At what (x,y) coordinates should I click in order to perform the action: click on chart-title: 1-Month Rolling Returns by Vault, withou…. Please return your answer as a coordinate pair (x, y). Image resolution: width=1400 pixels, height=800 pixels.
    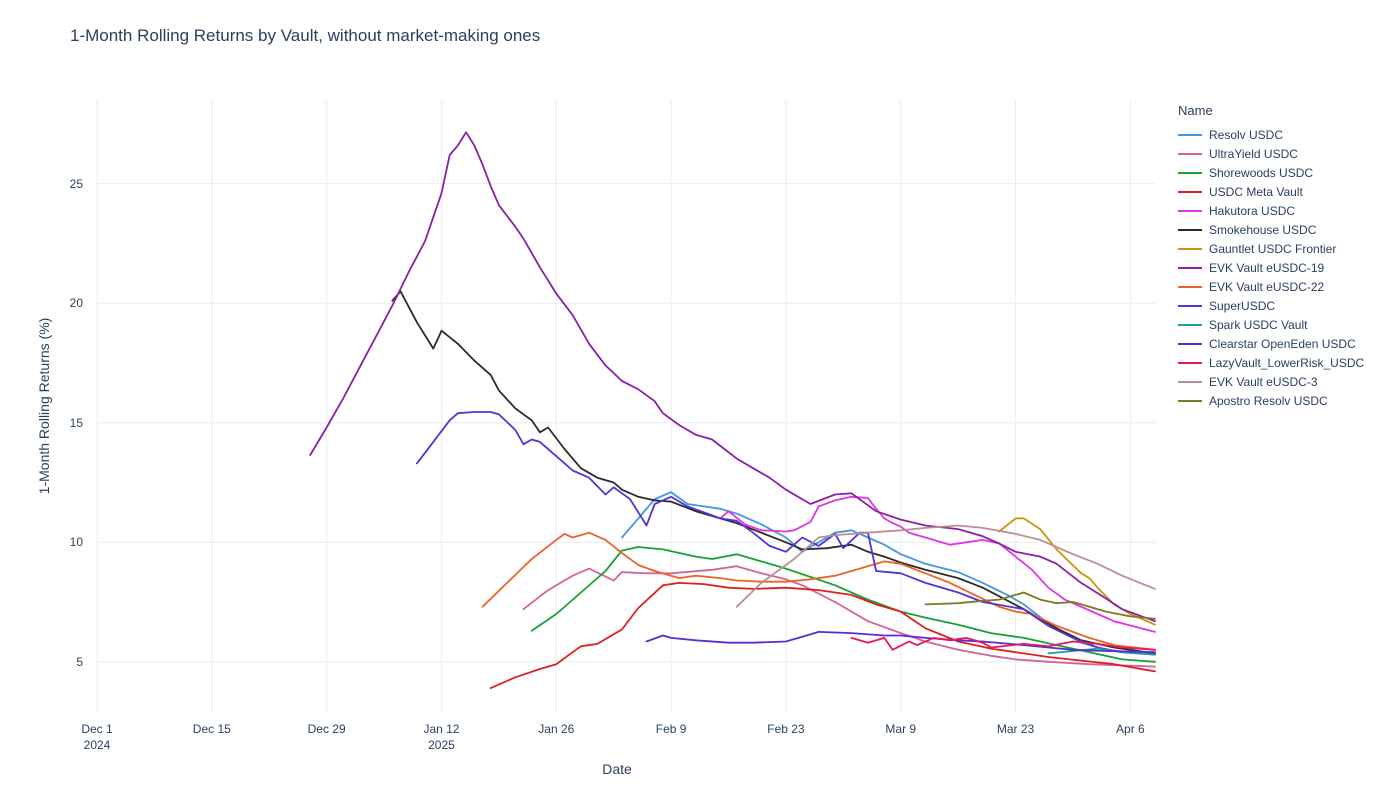
    Looking at the image, I should click on (305, 35).